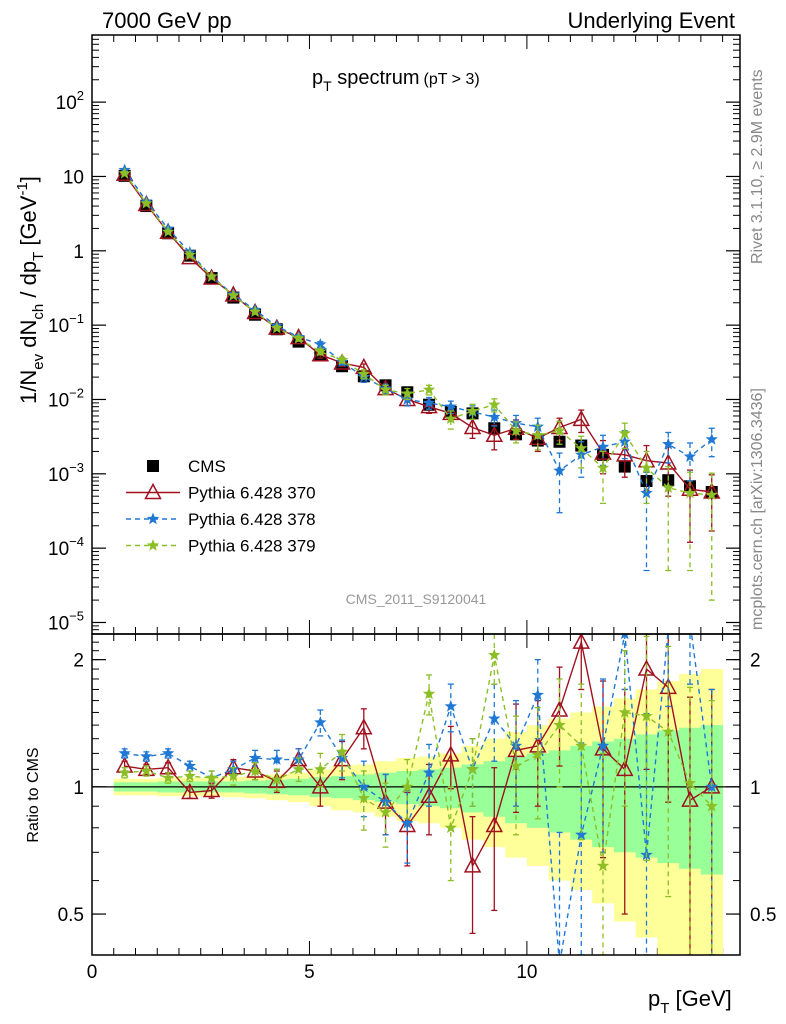  Describe the element at coordinates (92, 972) in the screenshot. I see `x-tick-label: 0` at that location.